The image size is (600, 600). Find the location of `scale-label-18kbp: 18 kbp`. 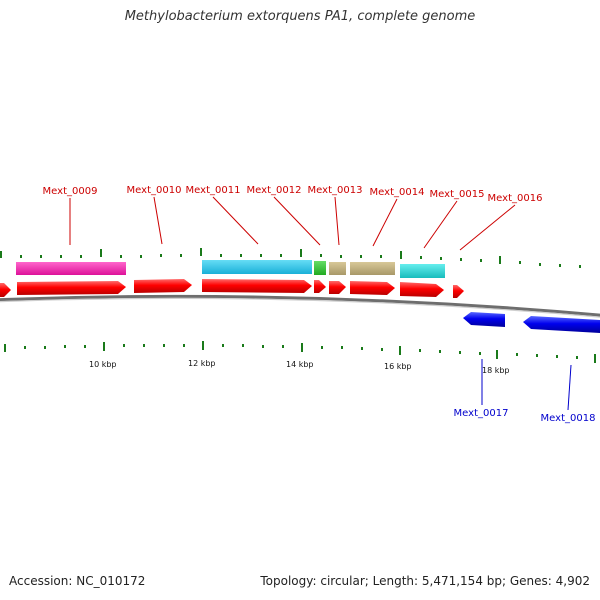

scale-label-18kbp: 18 kbp is located at coordinates (496, 370).